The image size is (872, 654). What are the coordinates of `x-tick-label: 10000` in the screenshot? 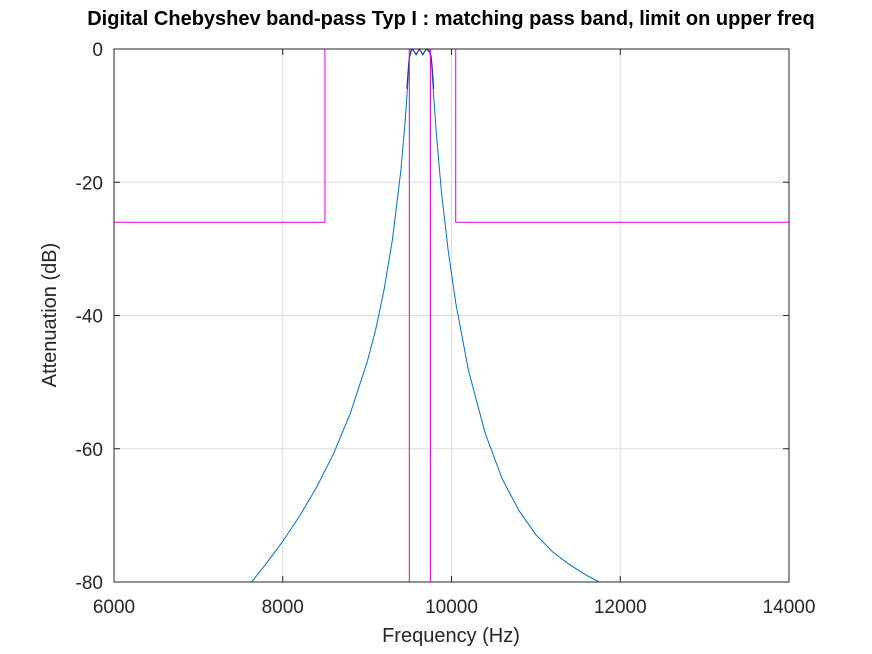 It's located at (451, 607).